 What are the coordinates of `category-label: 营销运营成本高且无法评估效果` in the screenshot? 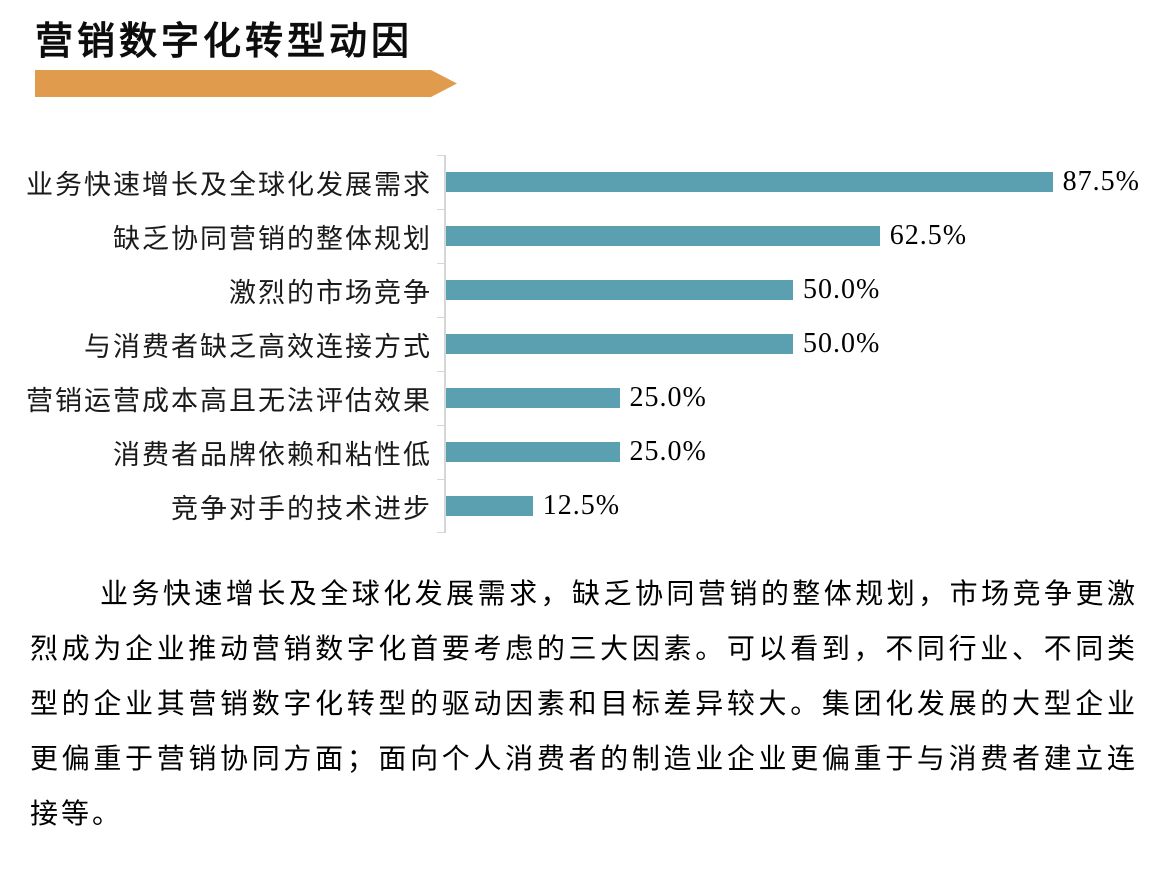 It's located at (229, 400).